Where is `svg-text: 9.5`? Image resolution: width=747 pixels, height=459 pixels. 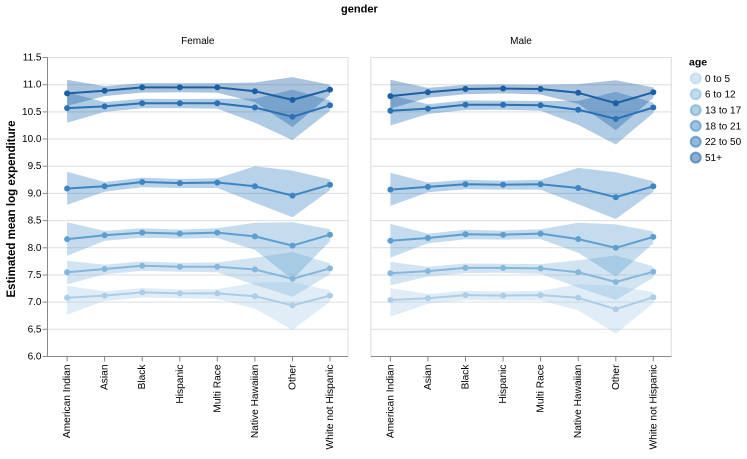 svg-text: 9.5 is located at coordinates (35, 166).